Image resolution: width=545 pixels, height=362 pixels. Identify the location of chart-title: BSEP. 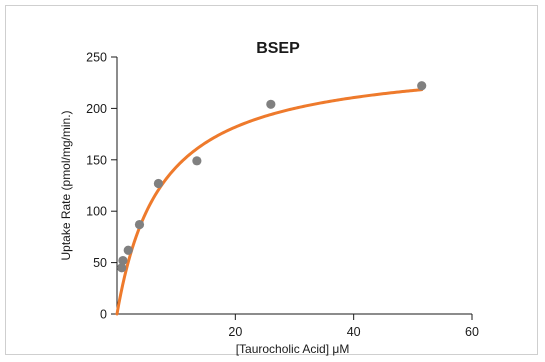
(278, 48).